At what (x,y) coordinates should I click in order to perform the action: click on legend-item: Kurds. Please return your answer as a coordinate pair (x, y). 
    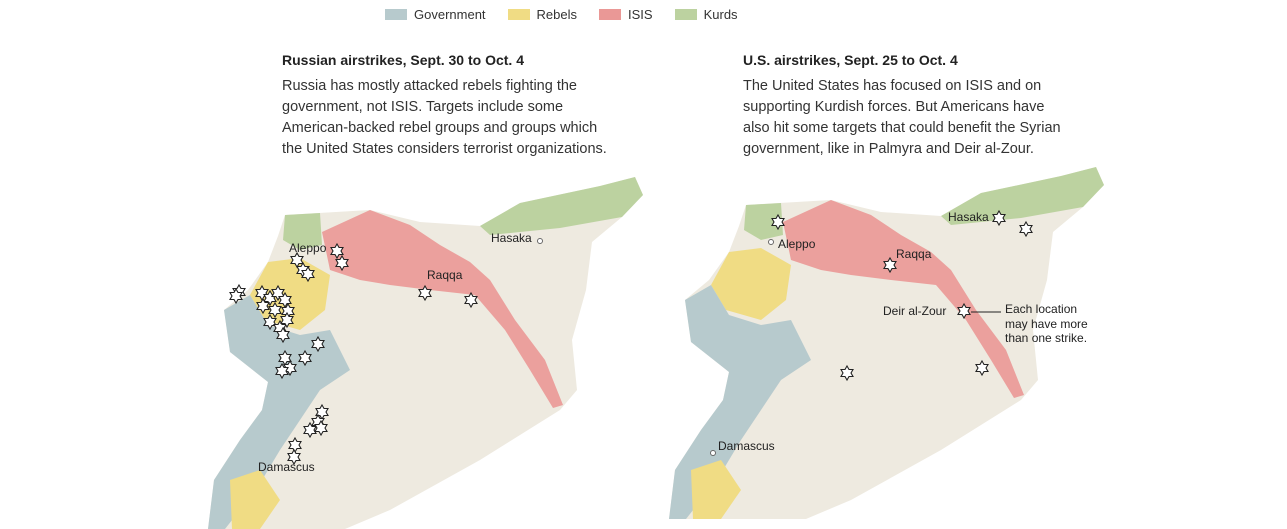
    Looking at the image, I should click on (706, 14).